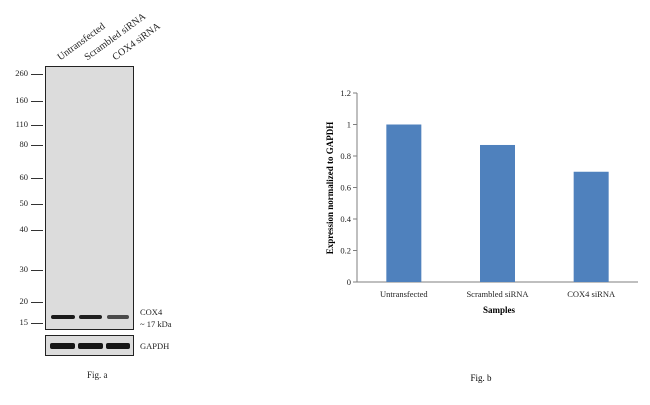 The image size is (650, 405). I want to click on cox4-band-scrambled, so click(90, 317).